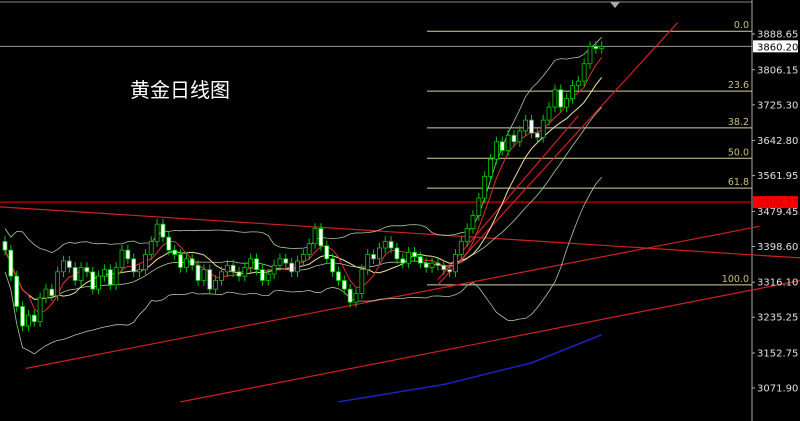  What do you see at coordinates (738, 152) in the screenshot?
I see `fib-level-label: 50.0` at bounding box center [738, 152].